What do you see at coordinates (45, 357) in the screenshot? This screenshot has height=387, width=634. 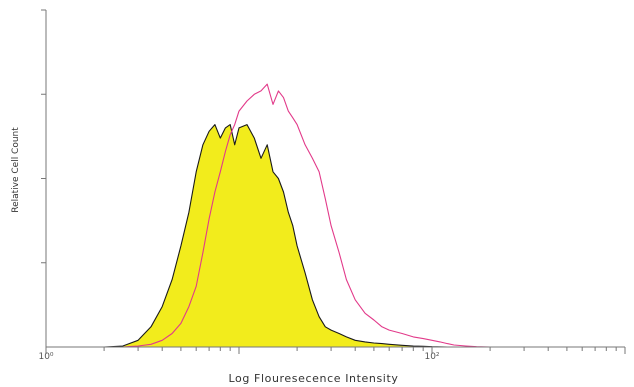 I see `x-tick-label-0: 10⁰` at bounding box center [45, 357].